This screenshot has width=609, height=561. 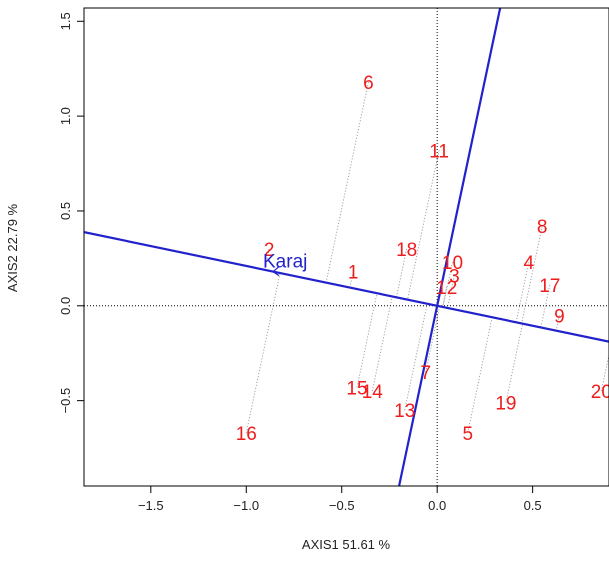 What do you see at coordinates (533, 505) in the screenshot?
I see `x-tick-label: 0.5` at bounding box center [533, 505].